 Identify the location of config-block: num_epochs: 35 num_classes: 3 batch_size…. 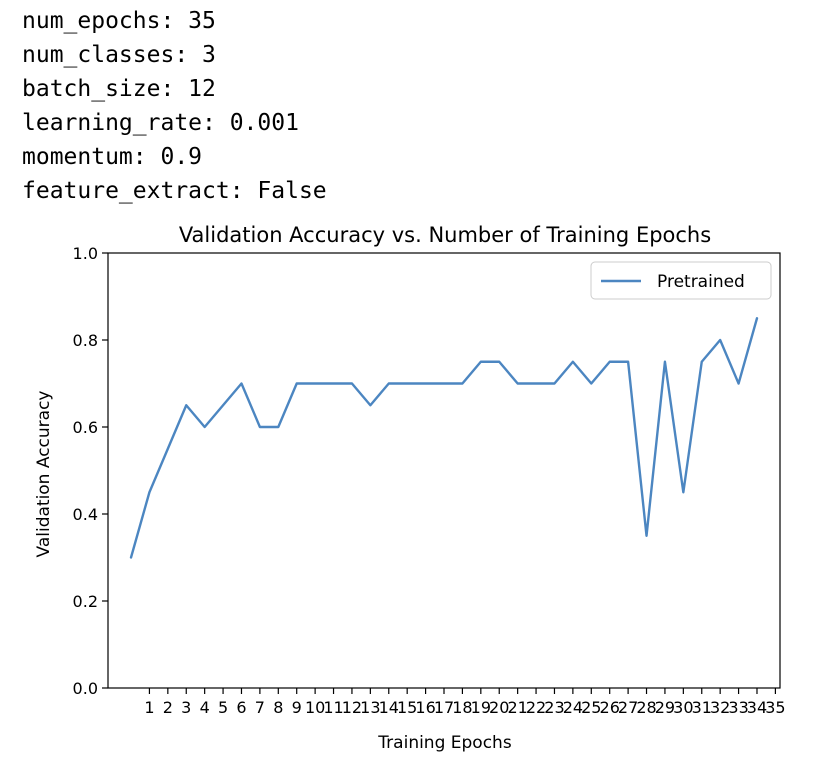
(174, 106).